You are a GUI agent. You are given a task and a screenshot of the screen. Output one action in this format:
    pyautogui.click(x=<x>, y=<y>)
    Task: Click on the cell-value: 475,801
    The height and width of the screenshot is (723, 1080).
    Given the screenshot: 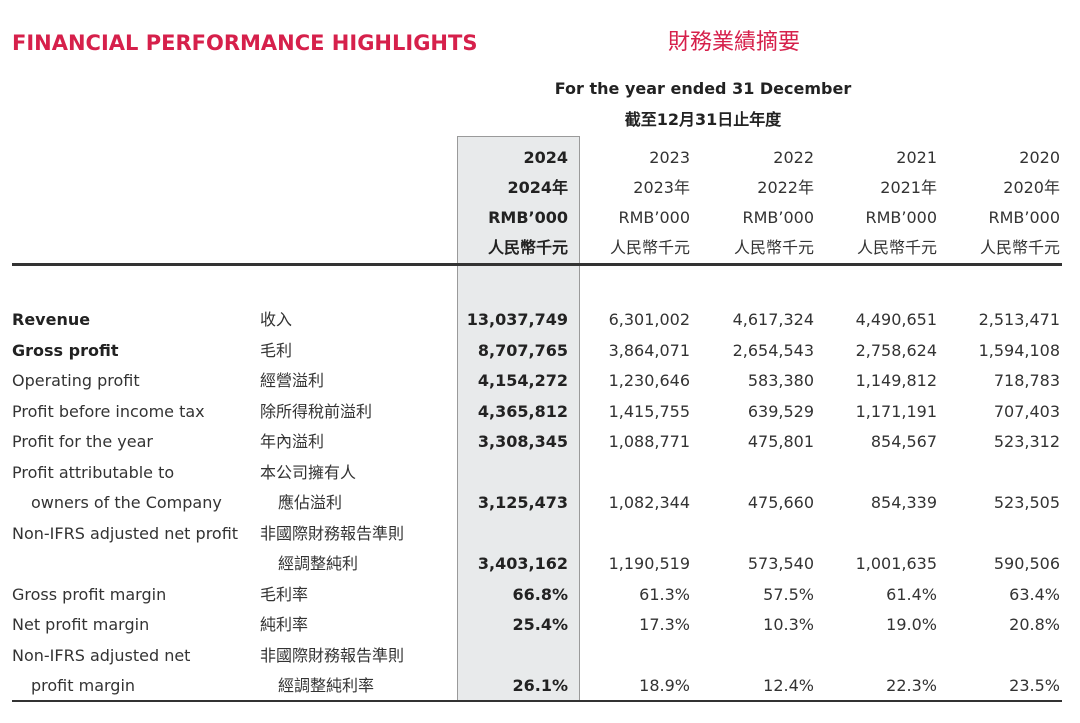 What is the action you would take?
    pyautogui.click(x=780, y=441)
    